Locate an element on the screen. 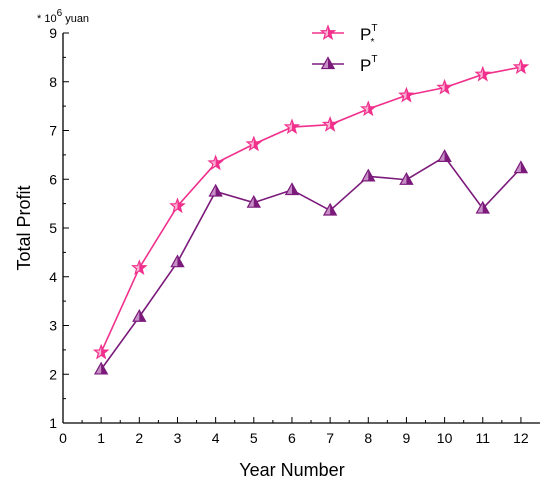 The width and height of the screenshot is (550, 493). x-tick-label: 4 is located at coordinates (216, 438).